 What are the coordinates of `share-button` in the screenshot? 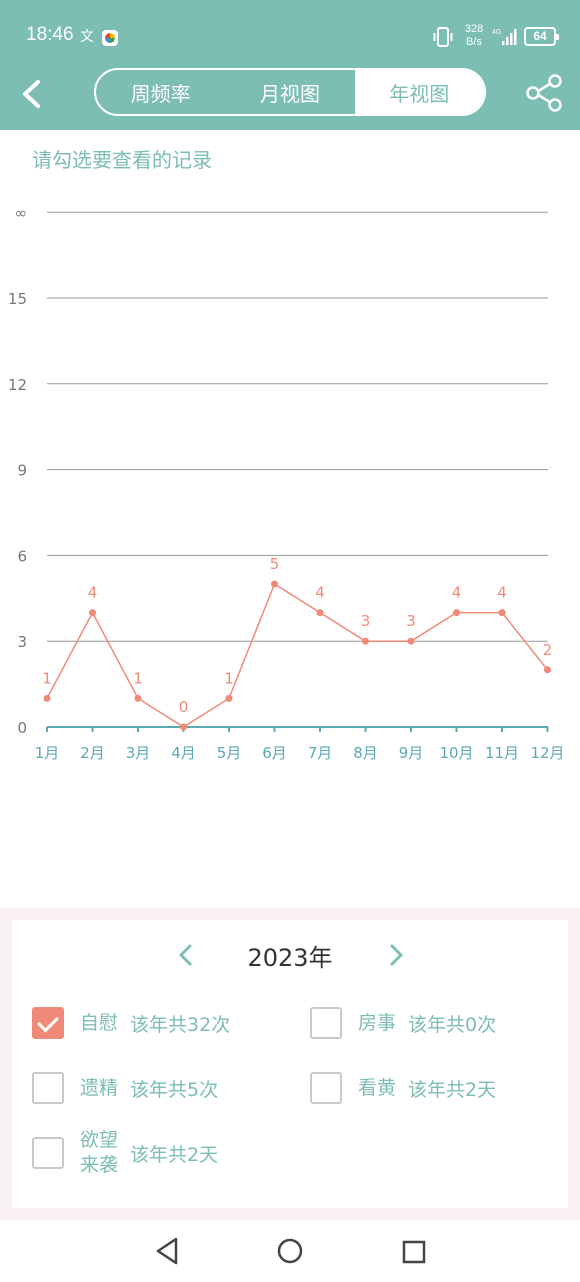 It's located at (544, 93).